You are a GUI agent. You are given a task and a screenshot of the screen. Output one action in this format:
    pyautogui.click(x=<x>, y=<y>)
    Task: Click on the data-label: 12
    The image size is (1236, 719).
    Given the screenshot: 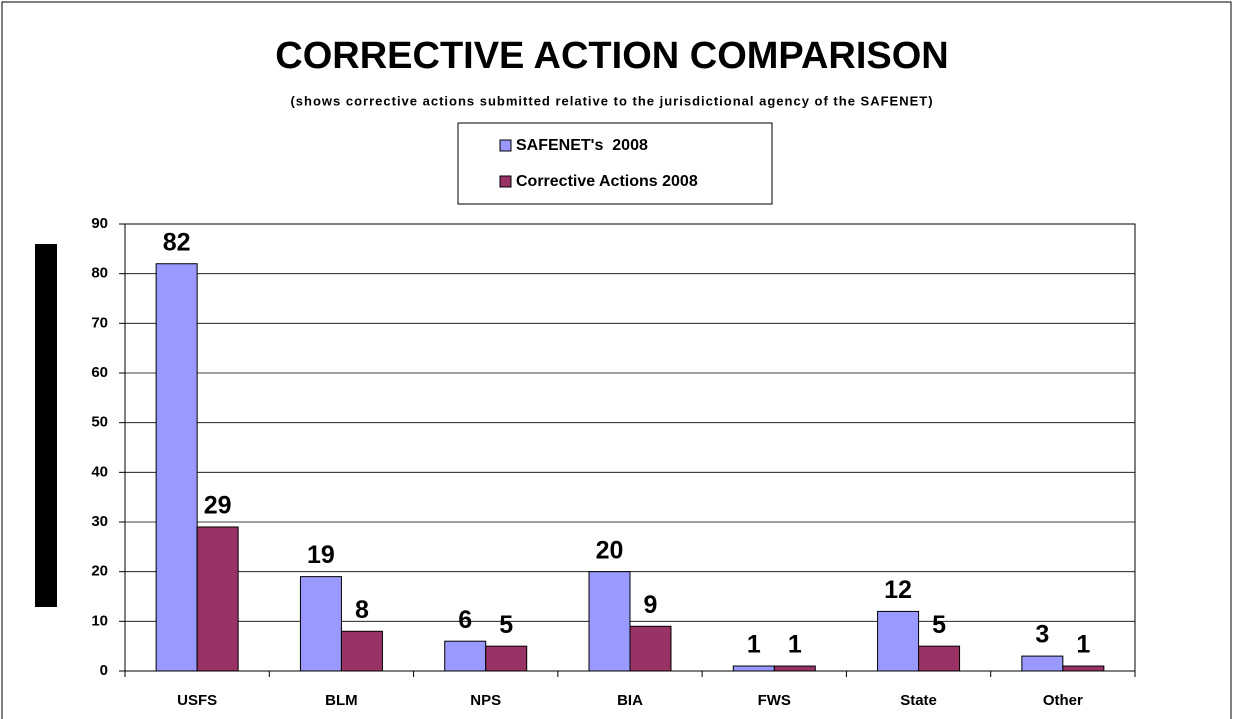 What is the action you would take?
    pyautogui.click(x=898, y=590)
    